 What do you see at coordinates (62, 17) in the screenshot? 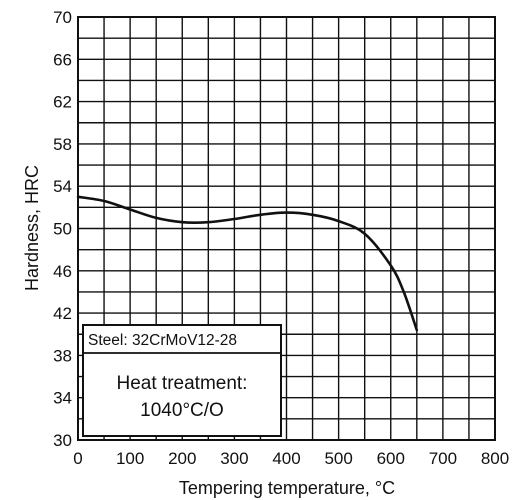
I see `y-tick-label: 70` at bounding box center [62, 17].